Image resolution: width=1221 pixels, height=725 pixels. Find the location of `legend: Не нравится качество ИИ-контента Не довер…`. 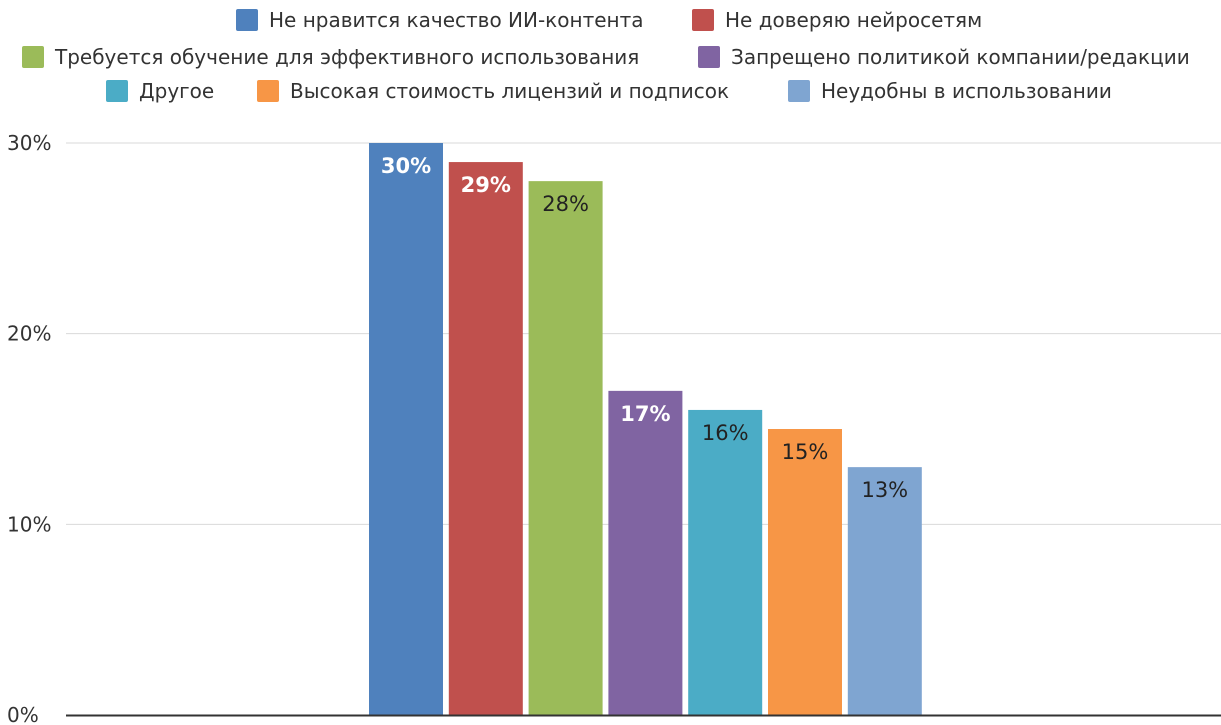

legend: Не нравится качество ИИ-контента Не довер… is located at coordinates (606, 55).